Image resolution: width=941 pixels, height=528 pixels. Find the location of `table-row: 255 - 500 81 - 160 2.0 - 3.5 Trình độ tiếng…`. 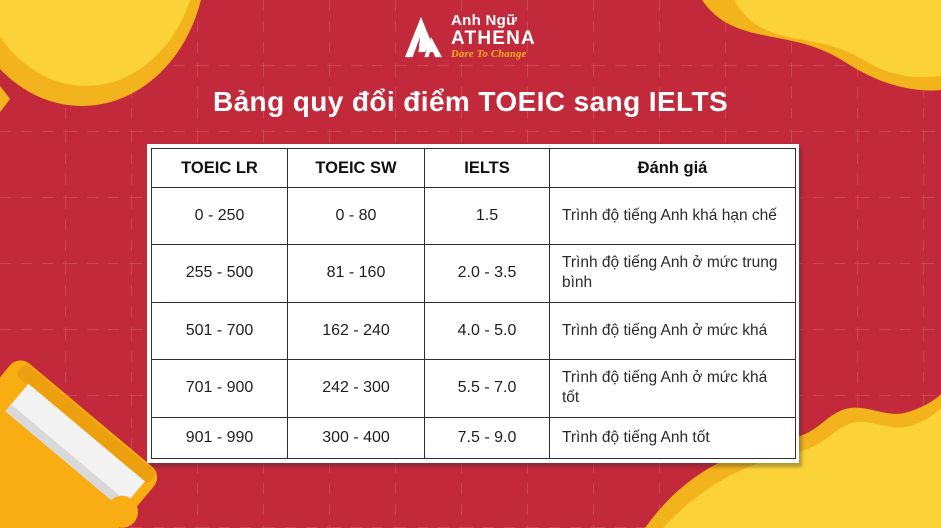

table-row: 255 - 500 81 - 160 2.0 - 3.5 Trình độ tiếng… is located at coordinates (473, 273).